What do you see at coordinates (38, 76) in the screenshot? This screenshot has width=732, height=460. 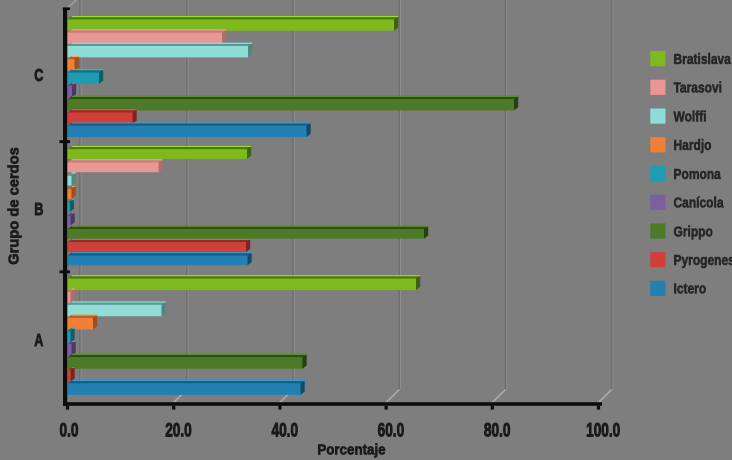 I see `svg-text: C` at bounding box center [38, 76].